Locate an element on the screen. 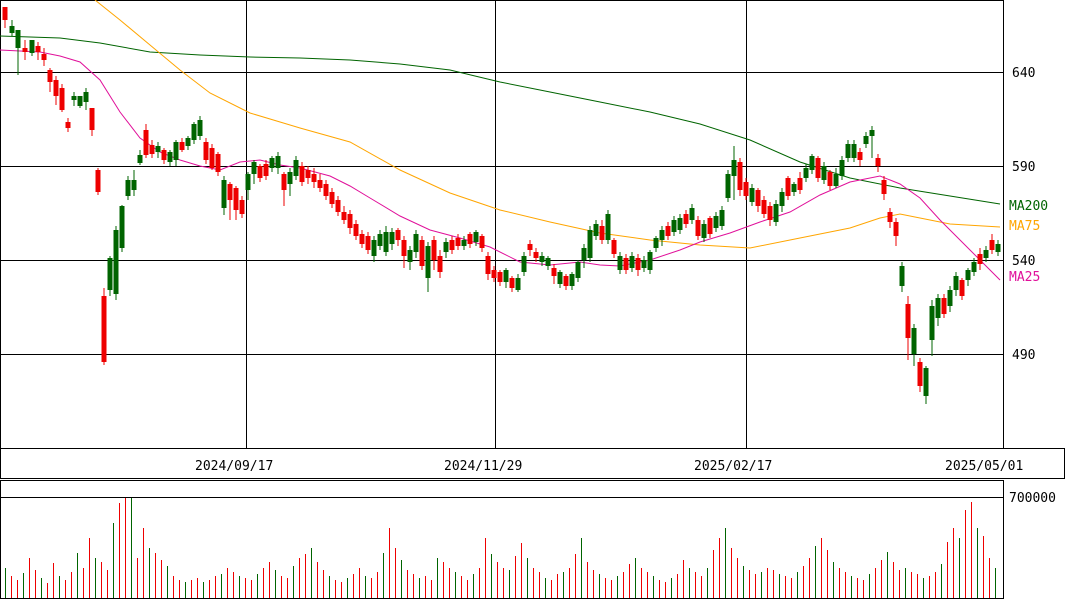  date-label-2: 2024/11/29 is located at coordinates (483, 466).